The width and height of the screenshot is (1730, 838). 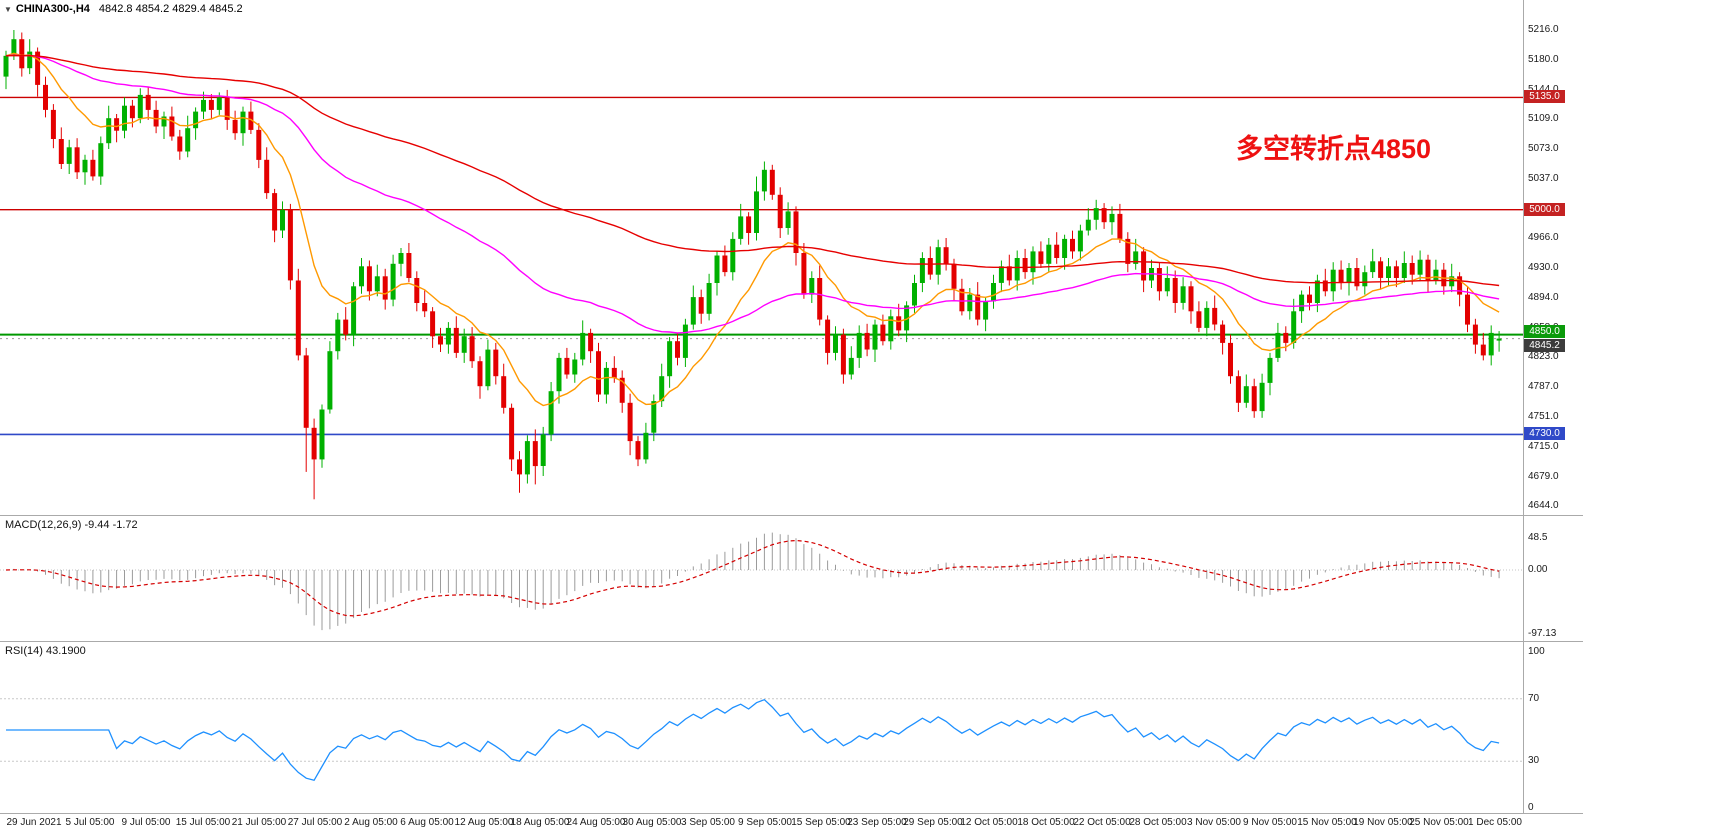 What do you see at coordinates (45, 651) in the screenshot?
I see `rsi-label: RSI(14) 43.1900` at bounding box center [45, 651].